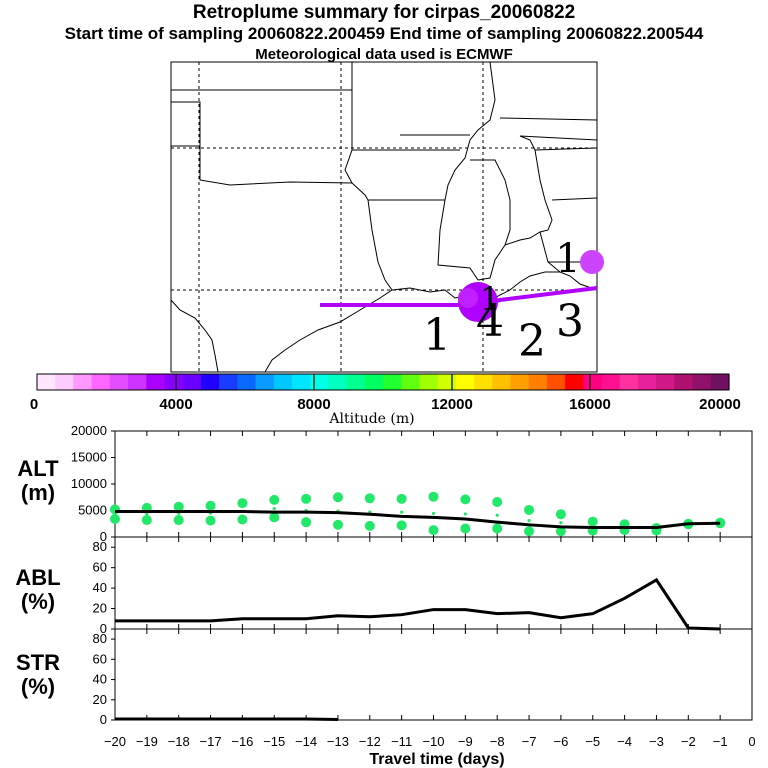  I want to click on day-label: 4, so click(490, 321).